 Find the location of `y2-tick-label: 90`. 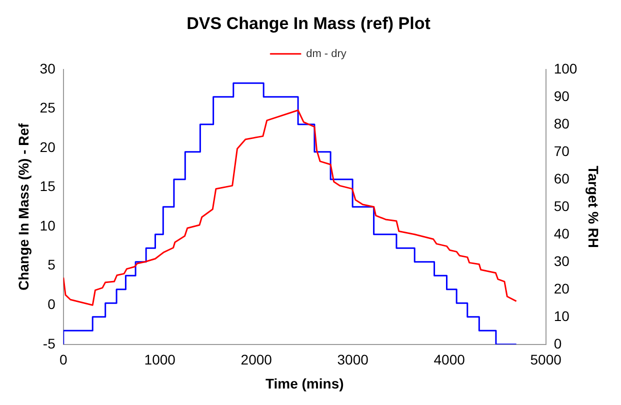

y2-tick-label: 90 is located at coordinates (562, 96).